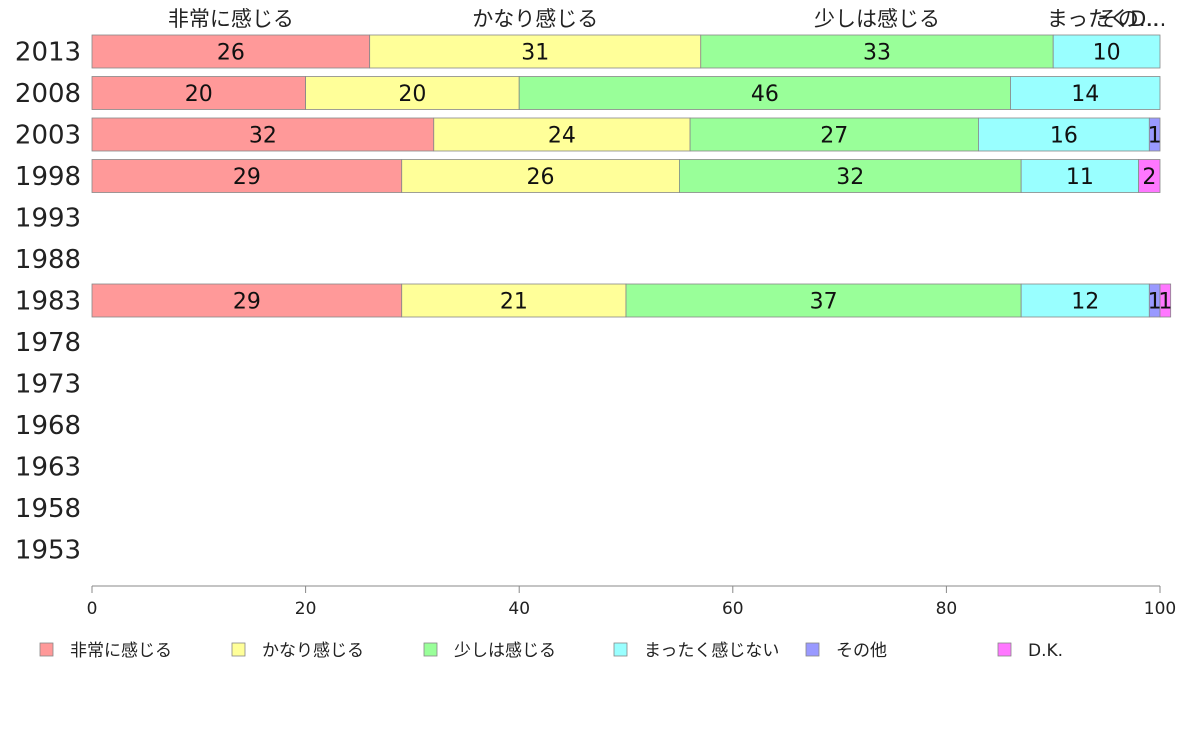  Describe the element at coordinates (48, 468) in the screenshot. I see `year-label: 1963` at that location.